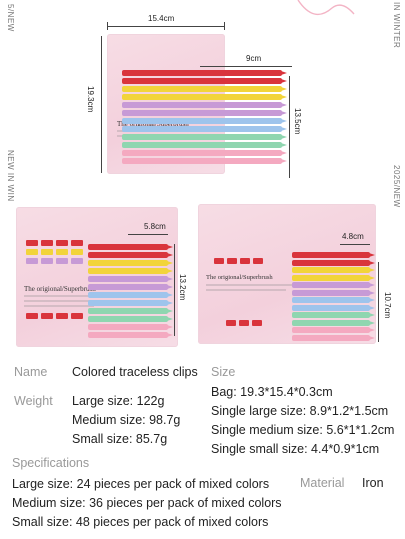  I want to click on bag-height-label: 19.3cm, so click(90, 99).